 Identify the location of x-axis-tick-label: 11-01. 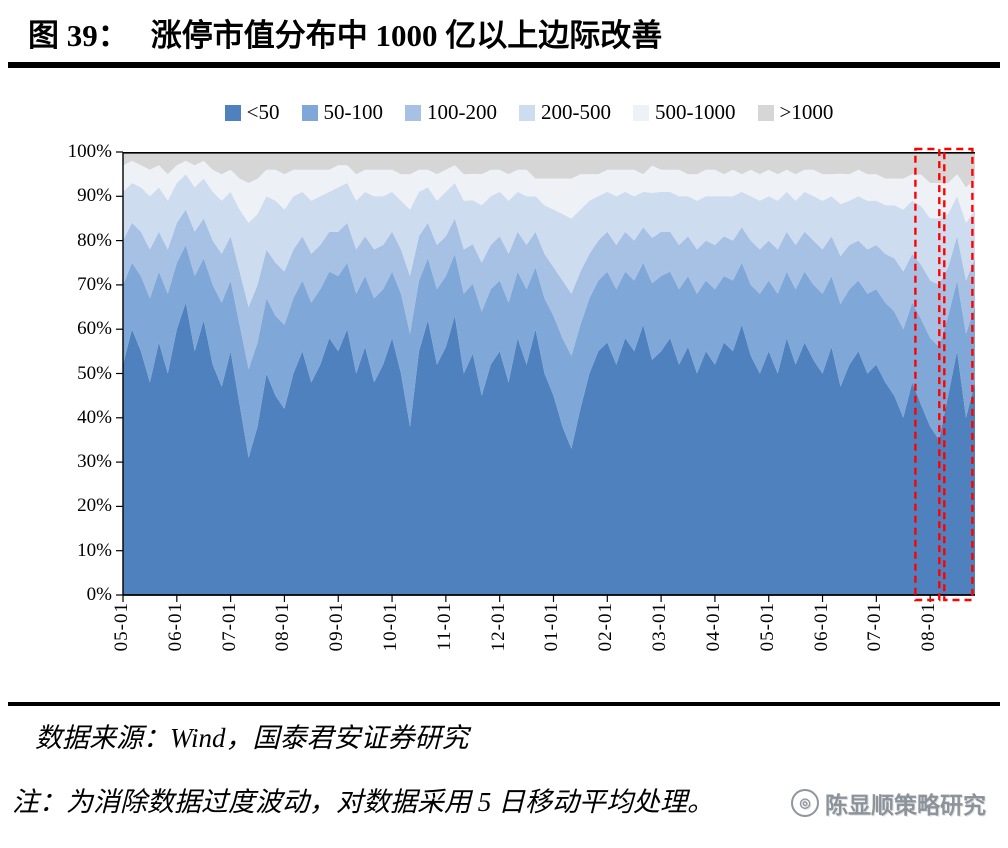
(444, 626).